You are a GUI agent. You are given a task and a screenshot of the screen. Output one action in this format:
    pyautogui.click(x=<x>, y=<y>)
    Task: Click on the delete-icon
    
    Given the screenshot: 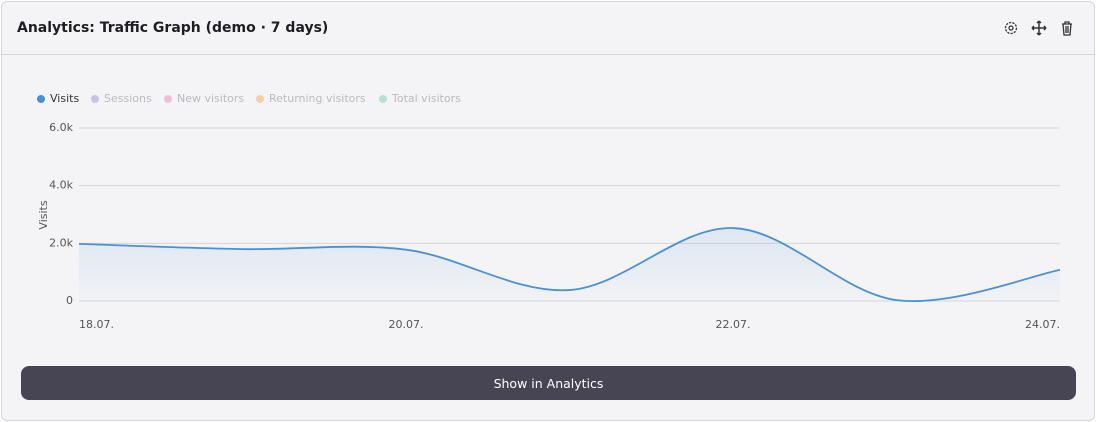 What is the action you would take?
    pyautogui.click(x=1067, y=28)
    